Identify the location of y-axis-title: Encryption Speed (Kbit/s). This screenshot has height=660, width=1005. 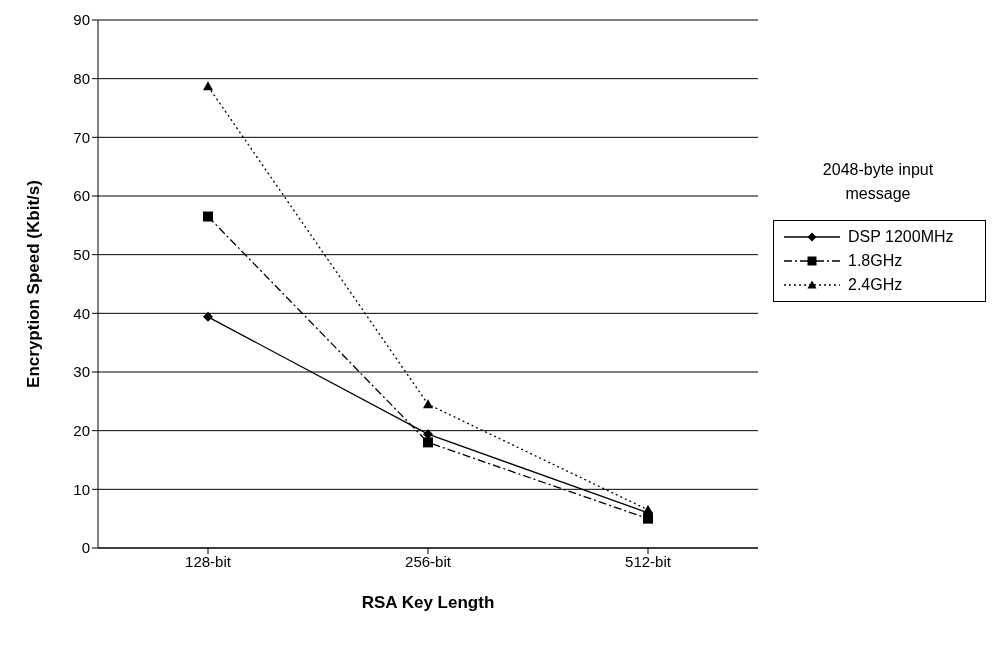
(34, 284).